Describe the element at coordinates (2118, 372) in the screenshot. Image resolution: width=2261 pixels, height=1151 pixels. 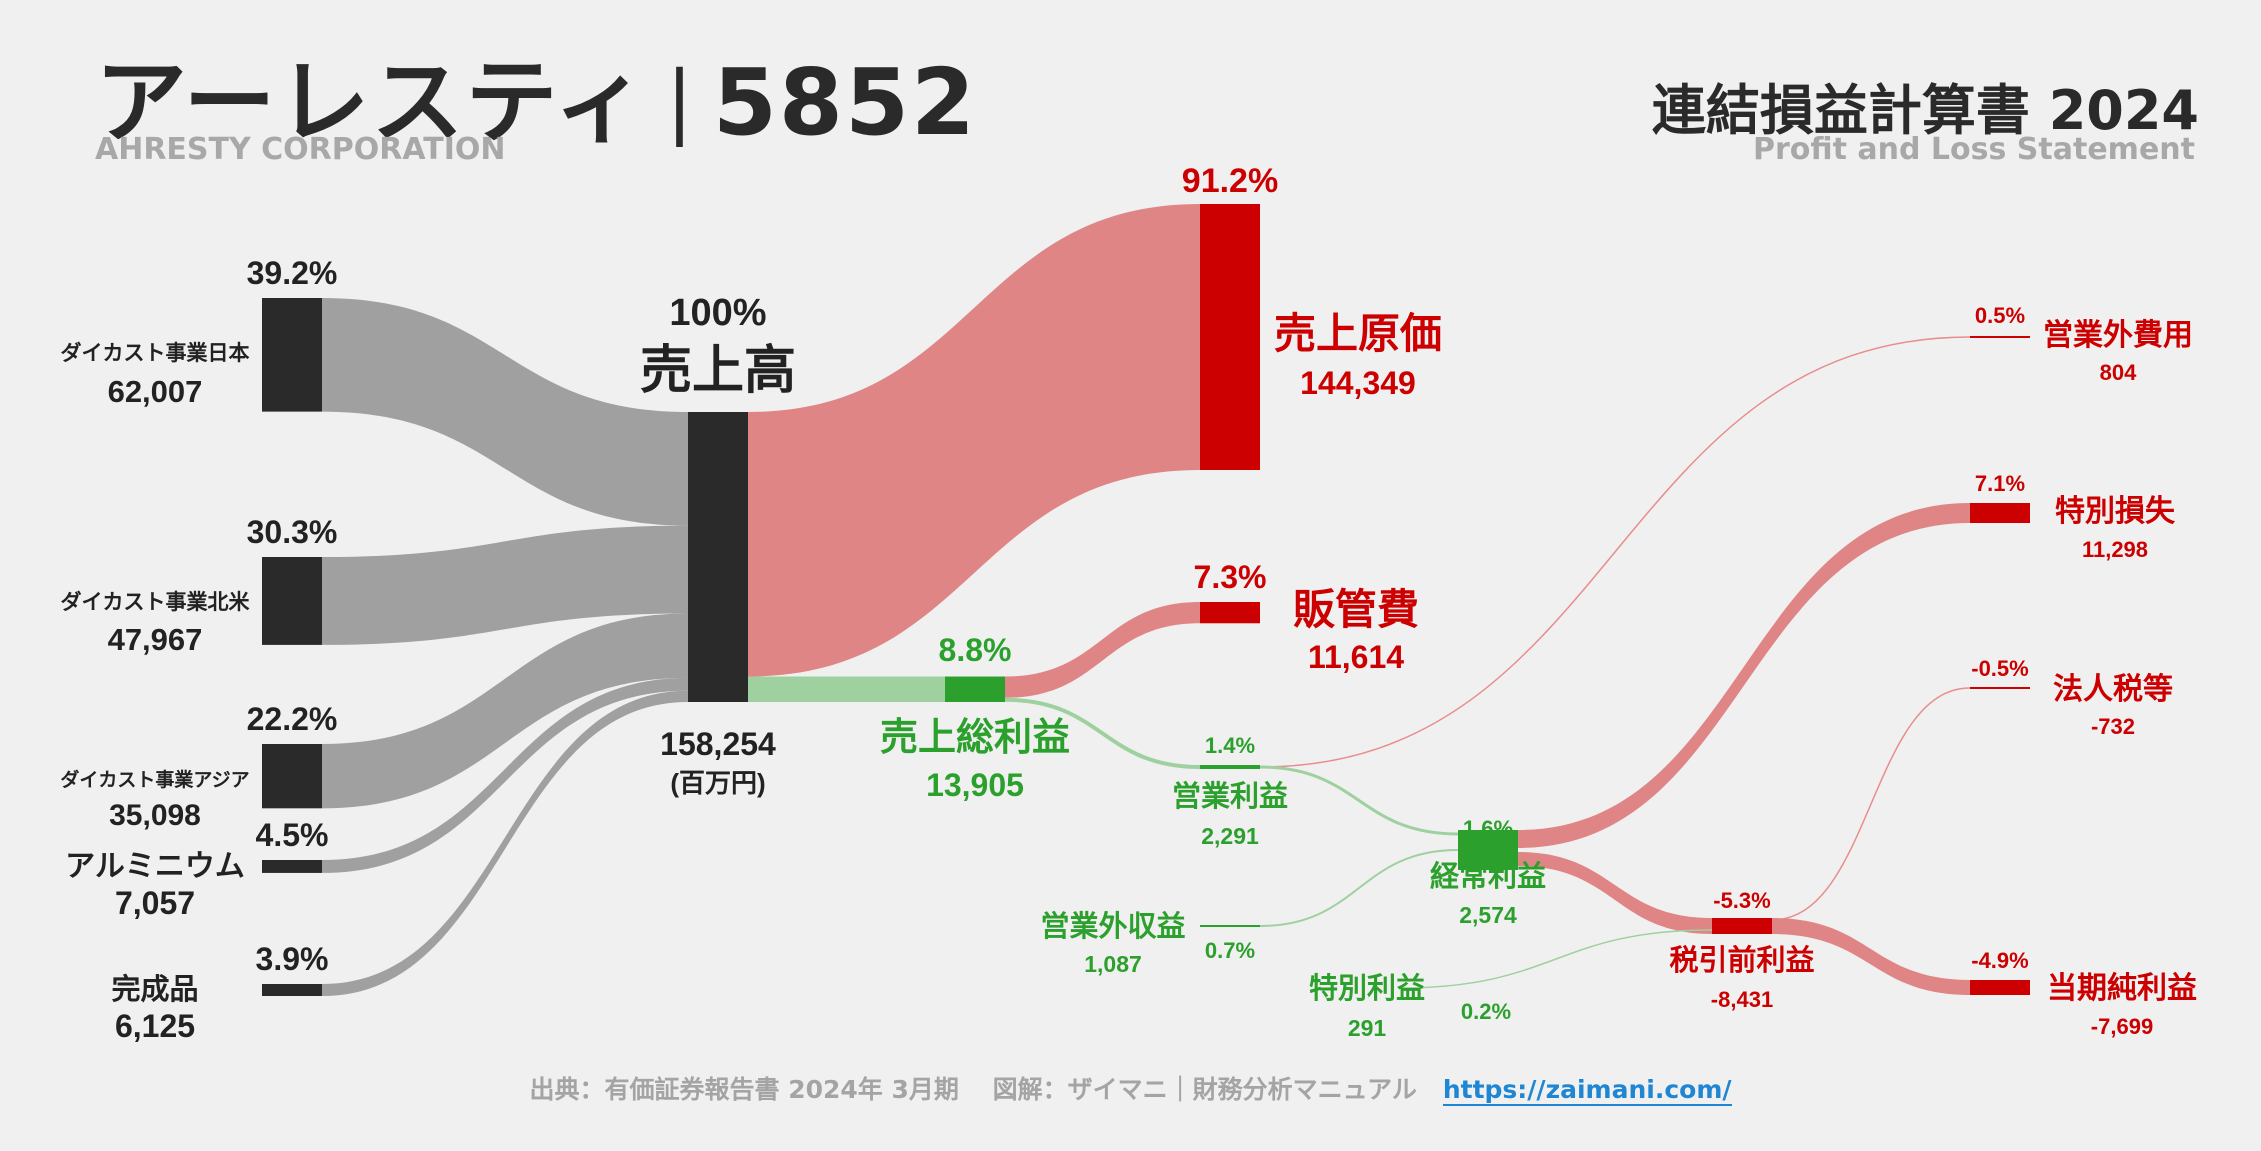
I see `non-operating-expense-value: 804` at that location.